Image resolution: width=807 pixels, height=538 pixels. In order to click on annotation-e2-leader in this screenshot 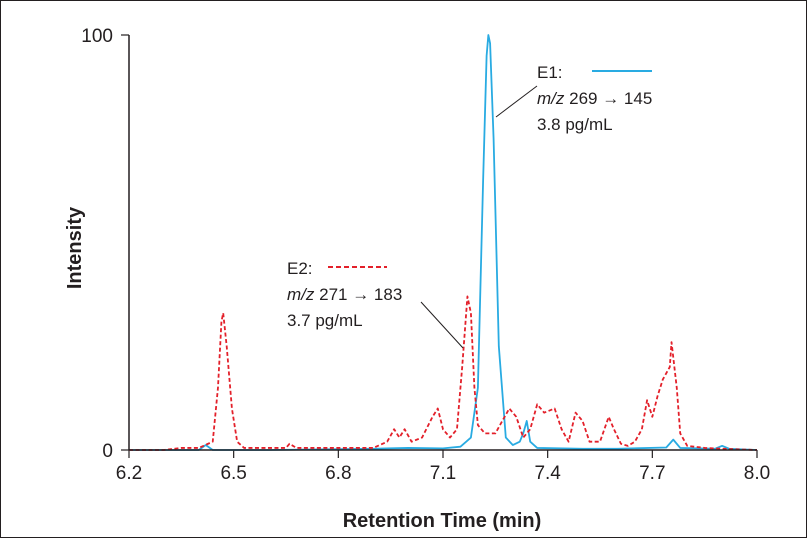, I will do `click(442, 325)`.